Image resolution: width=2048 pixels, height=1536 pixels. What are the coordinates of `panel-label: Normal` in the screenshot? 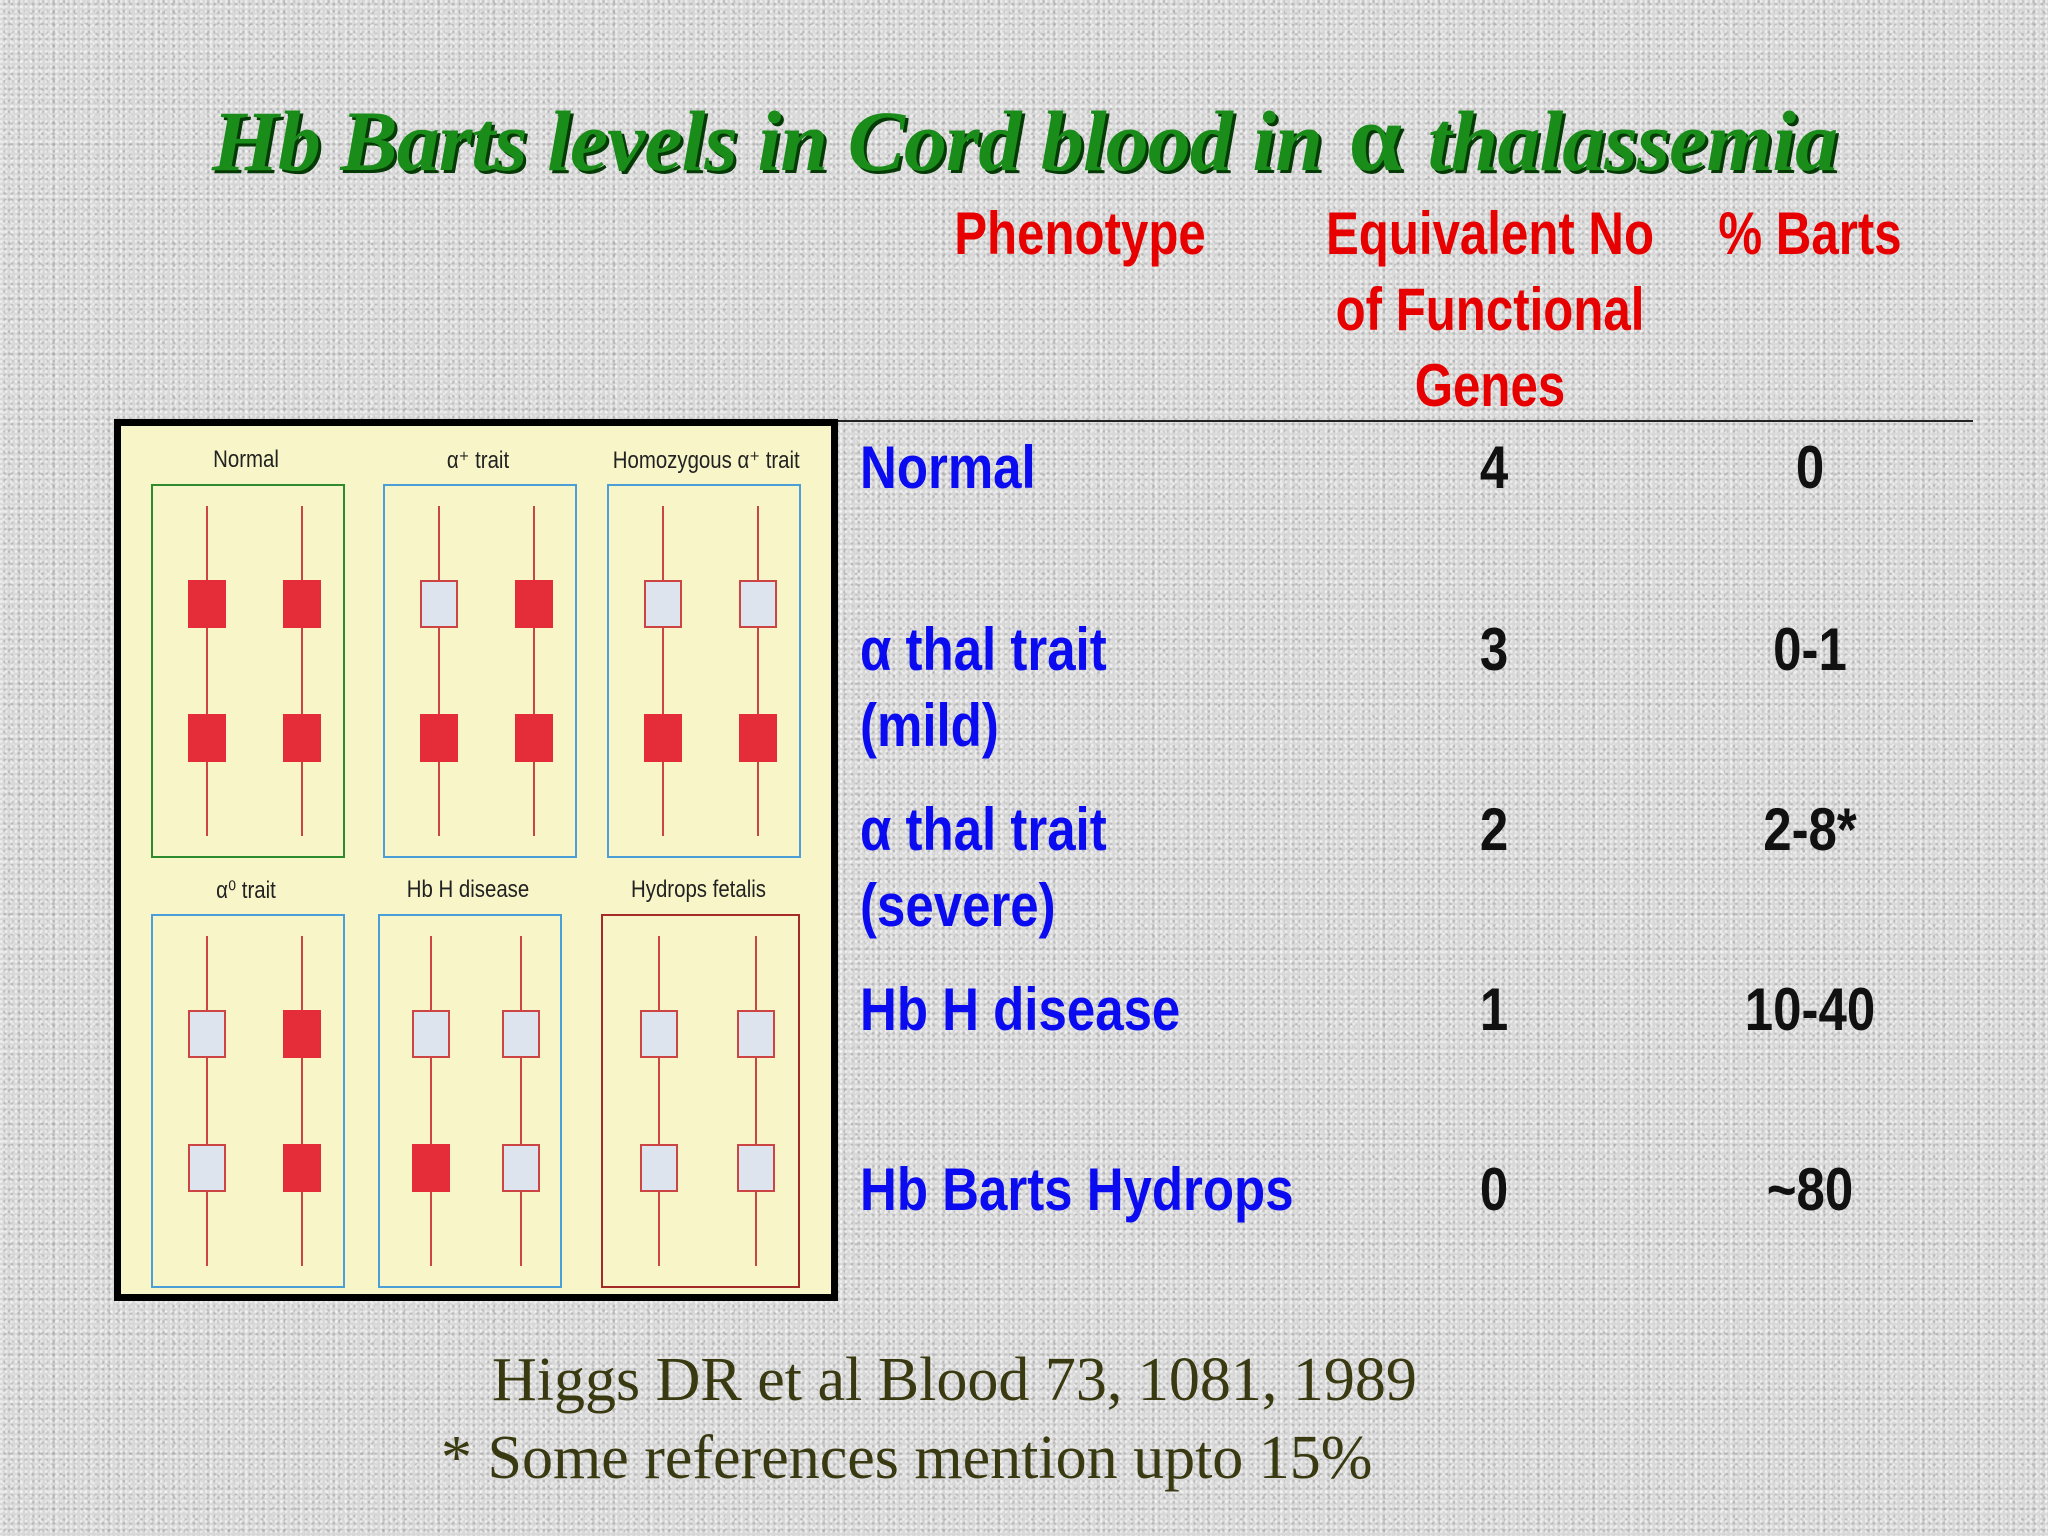 It's located at (246, 459).